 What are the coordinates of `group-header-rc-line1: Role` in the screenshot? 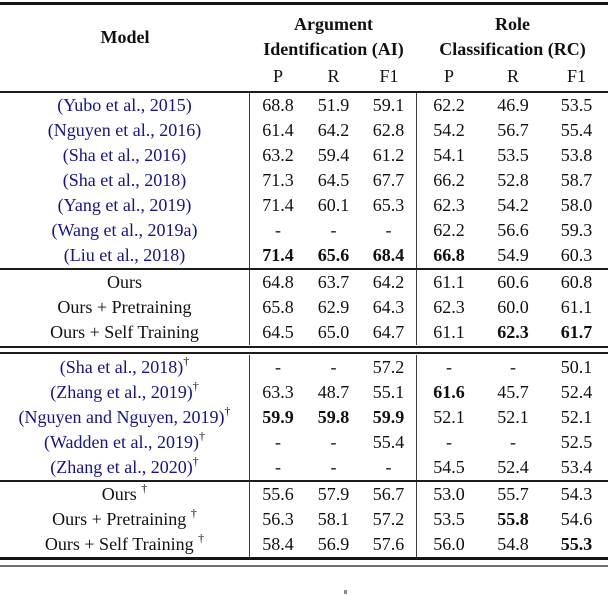 It's located at (512, 24).